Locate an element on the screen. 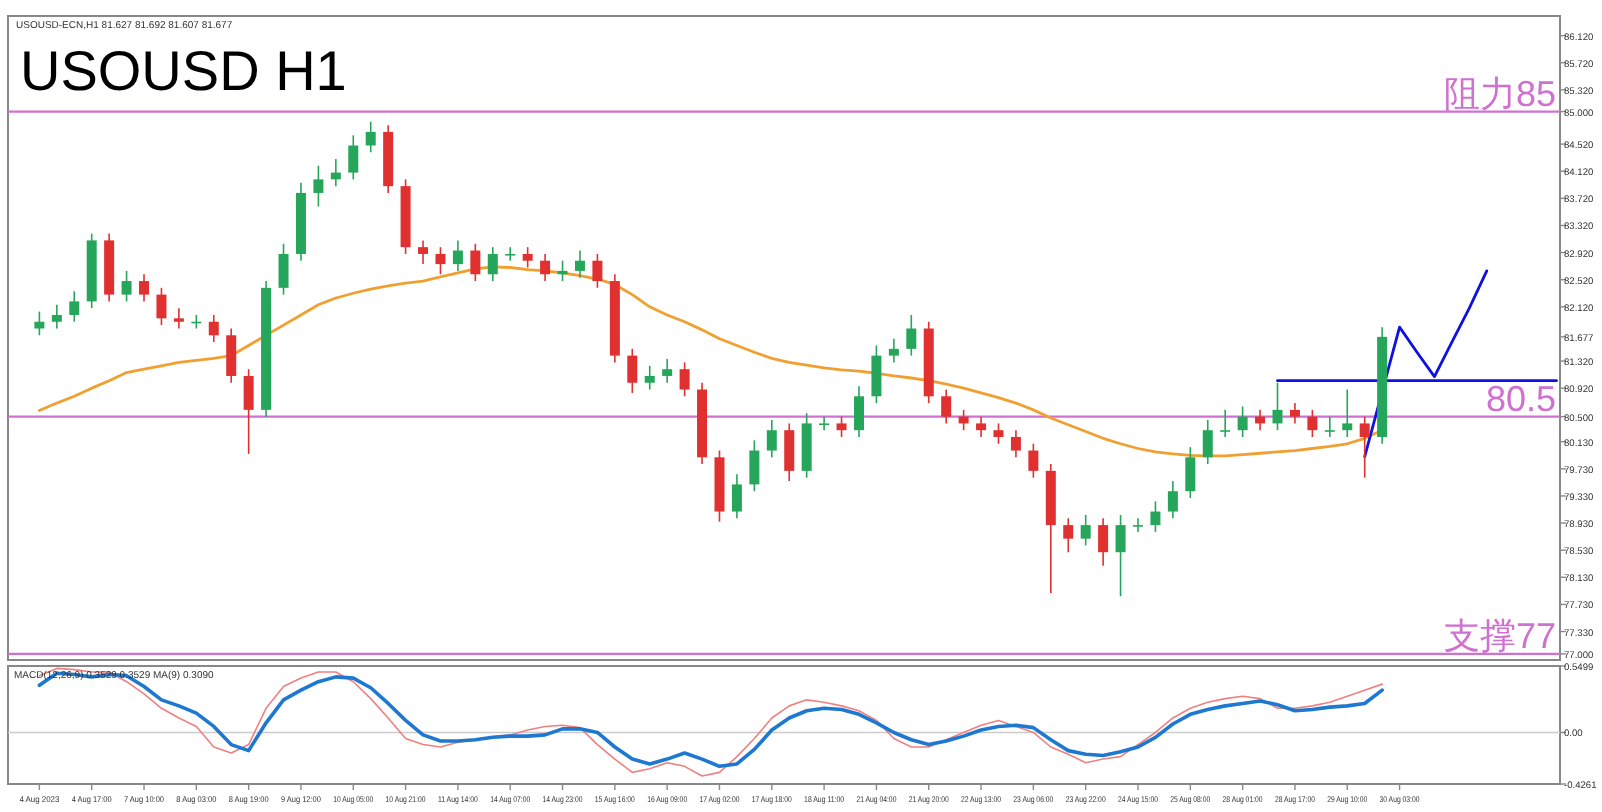  ref-line-label: 80.5 is located at coordinates (1520, 398).